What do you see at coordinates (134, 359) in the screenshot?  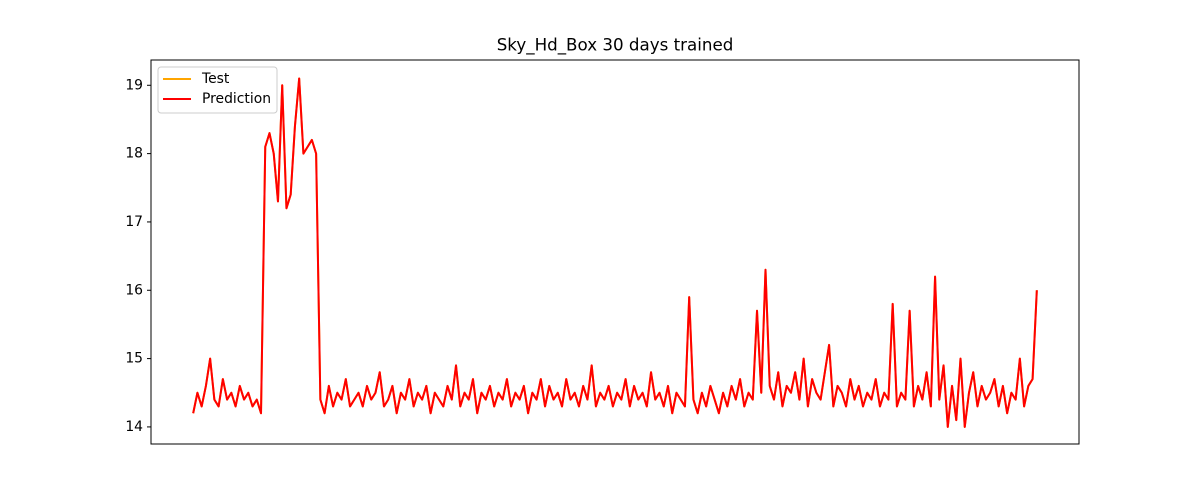 I see `y-tick-label: 15` at bounding box center [134, 359].